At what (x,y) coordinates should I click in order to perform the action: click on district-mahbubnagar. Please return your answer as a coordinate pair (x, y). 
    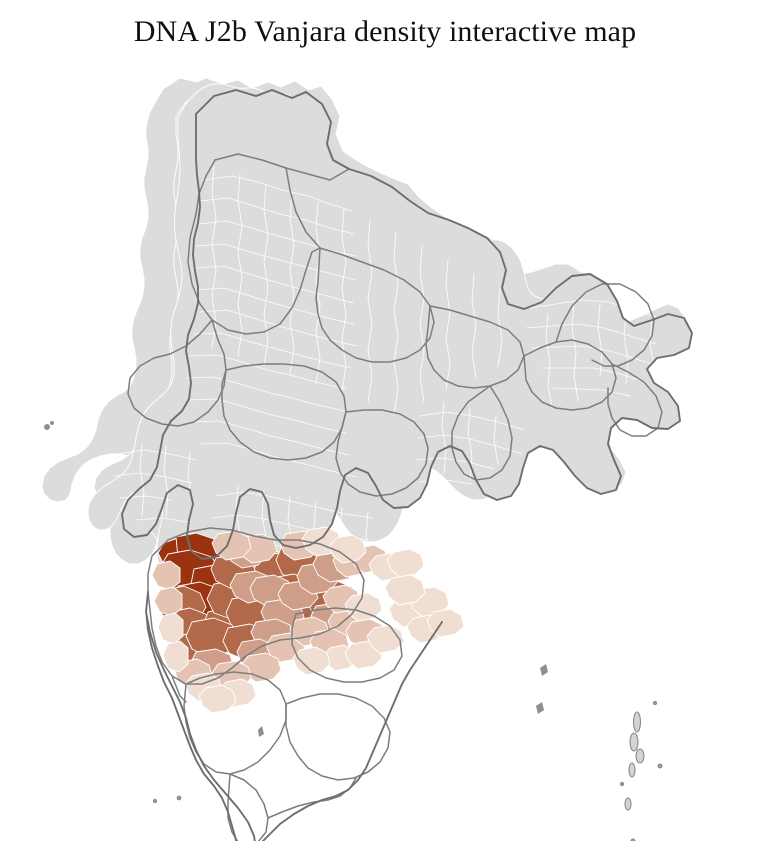
    Looking at the image, I should click on (311, 661).